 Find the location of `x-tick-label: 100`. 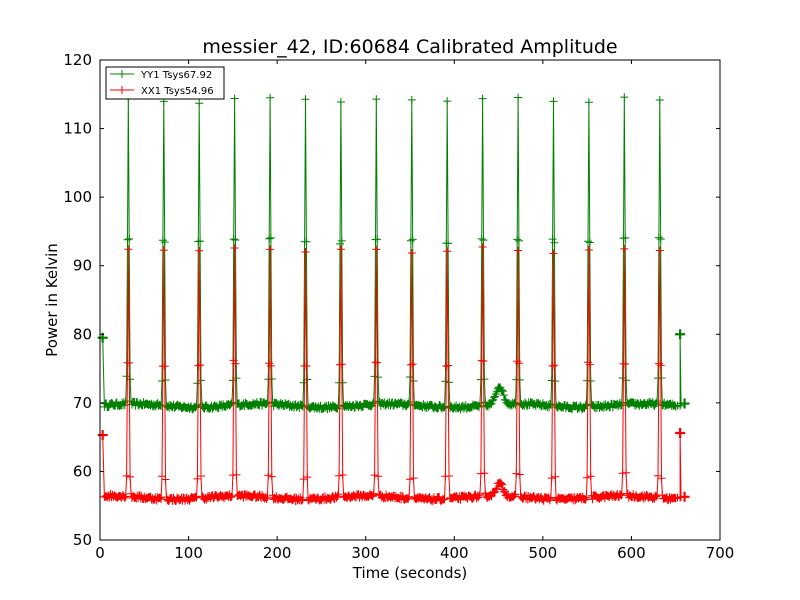

x-tick-label: 100 is located at coordinates (188, 553).